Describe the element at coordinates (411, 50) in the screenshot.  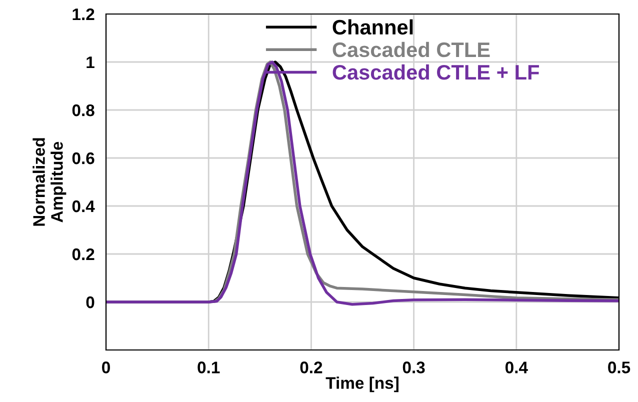
I see `legend-label: Cascaded CTLE` at that location.